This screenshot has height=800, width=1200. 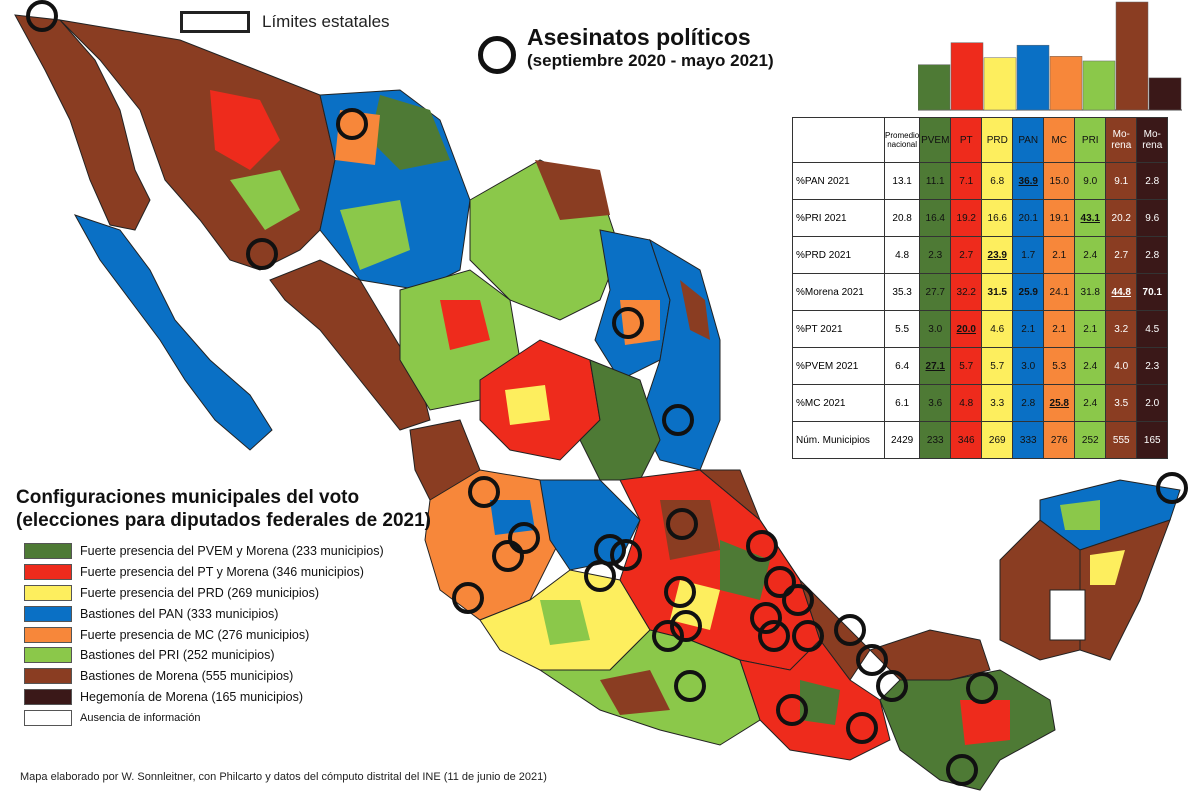 I want to click on table-cell: 16.4, so click(x=935, y=218).